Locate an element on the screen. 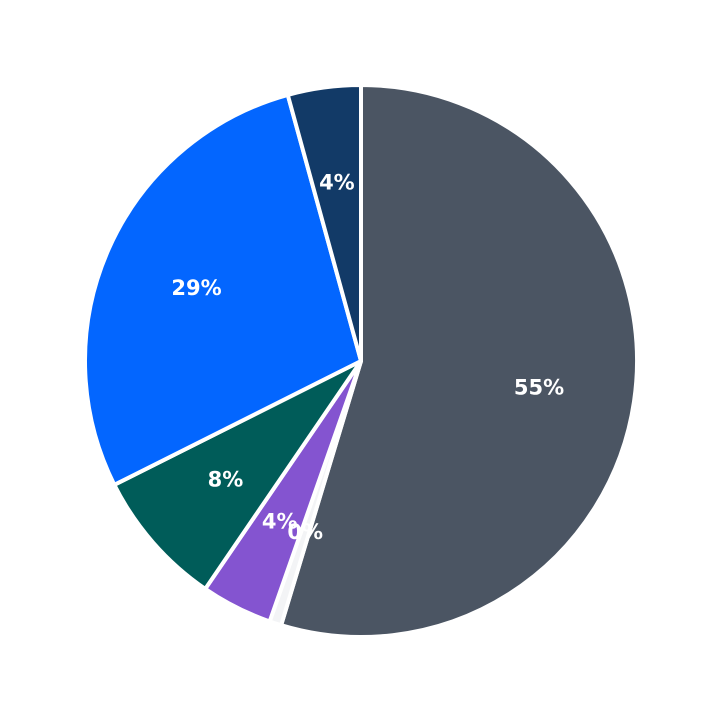 This screenshot has width=723, height=723. pie-slice-label-1: 0% is located at coordinates (305, 532).